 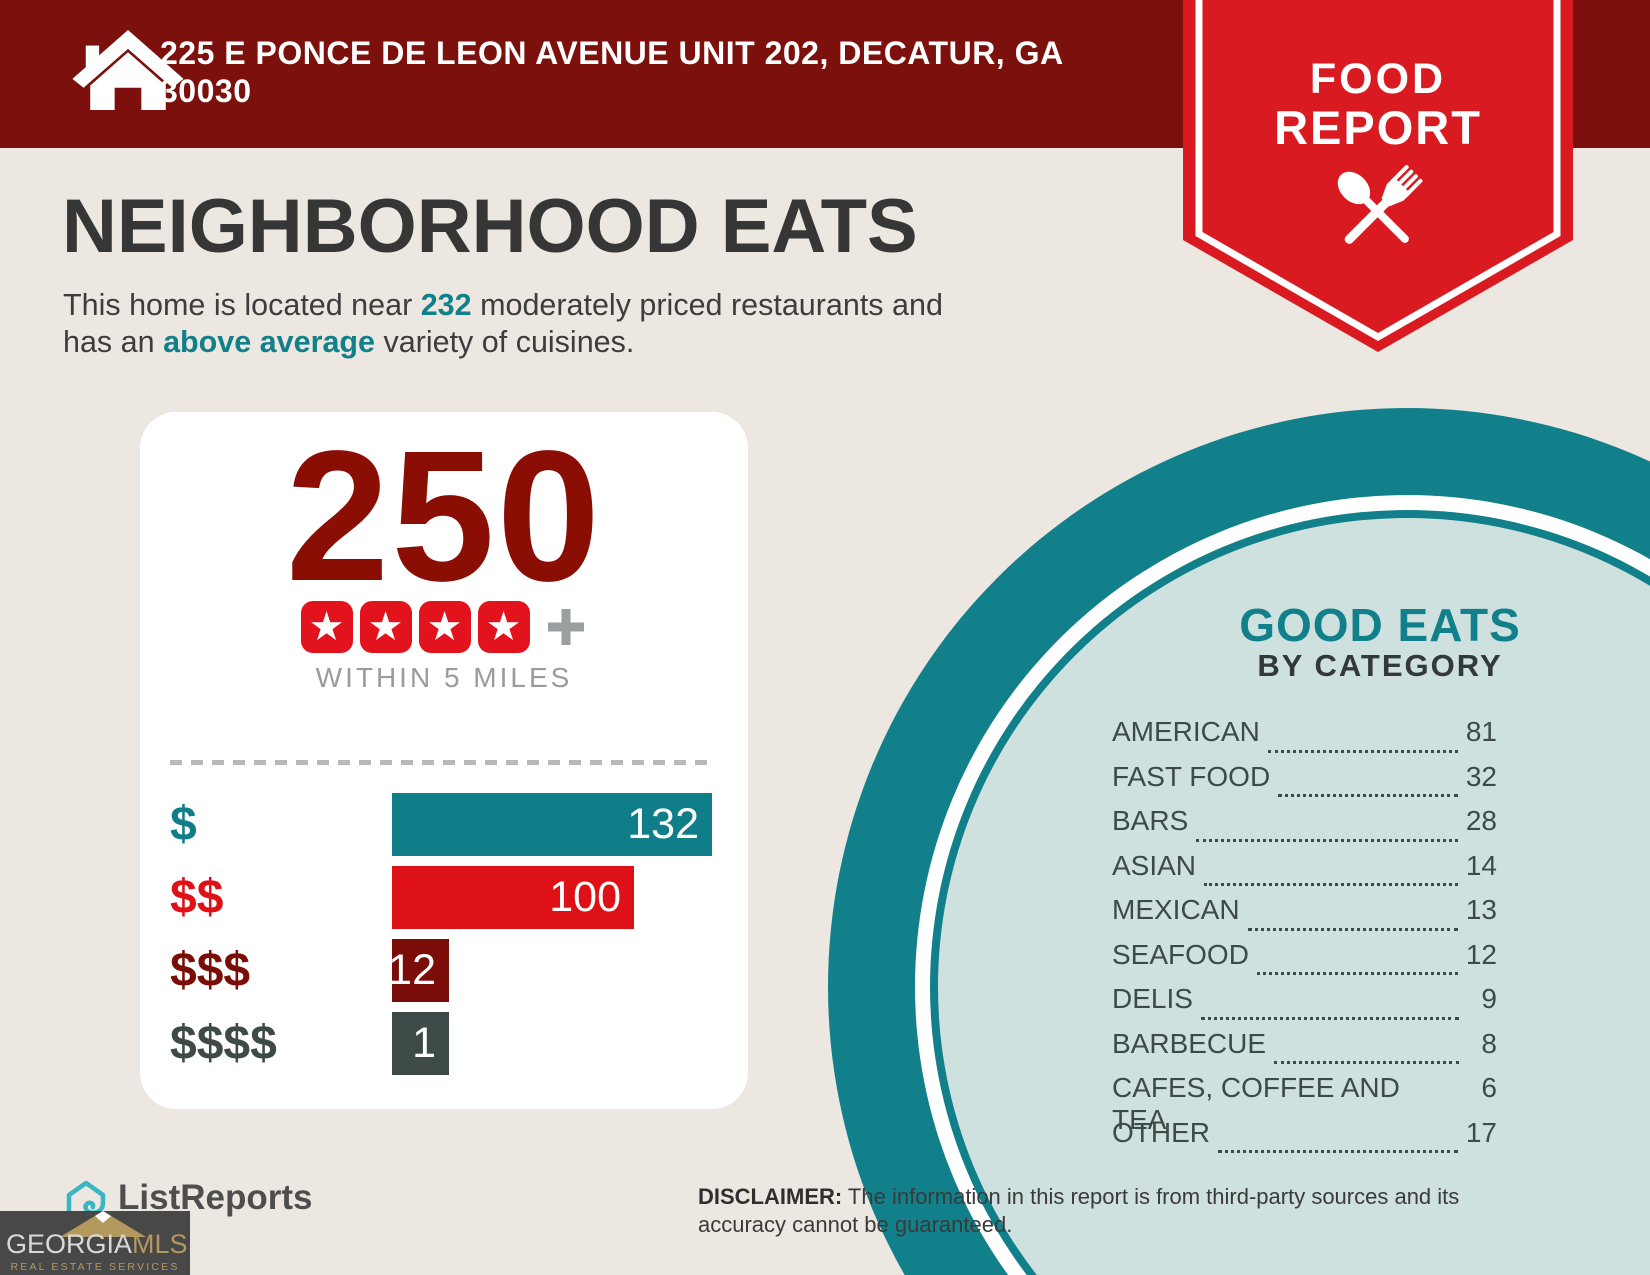 I want to click on dashed-divider, so click(x=441, y=762).